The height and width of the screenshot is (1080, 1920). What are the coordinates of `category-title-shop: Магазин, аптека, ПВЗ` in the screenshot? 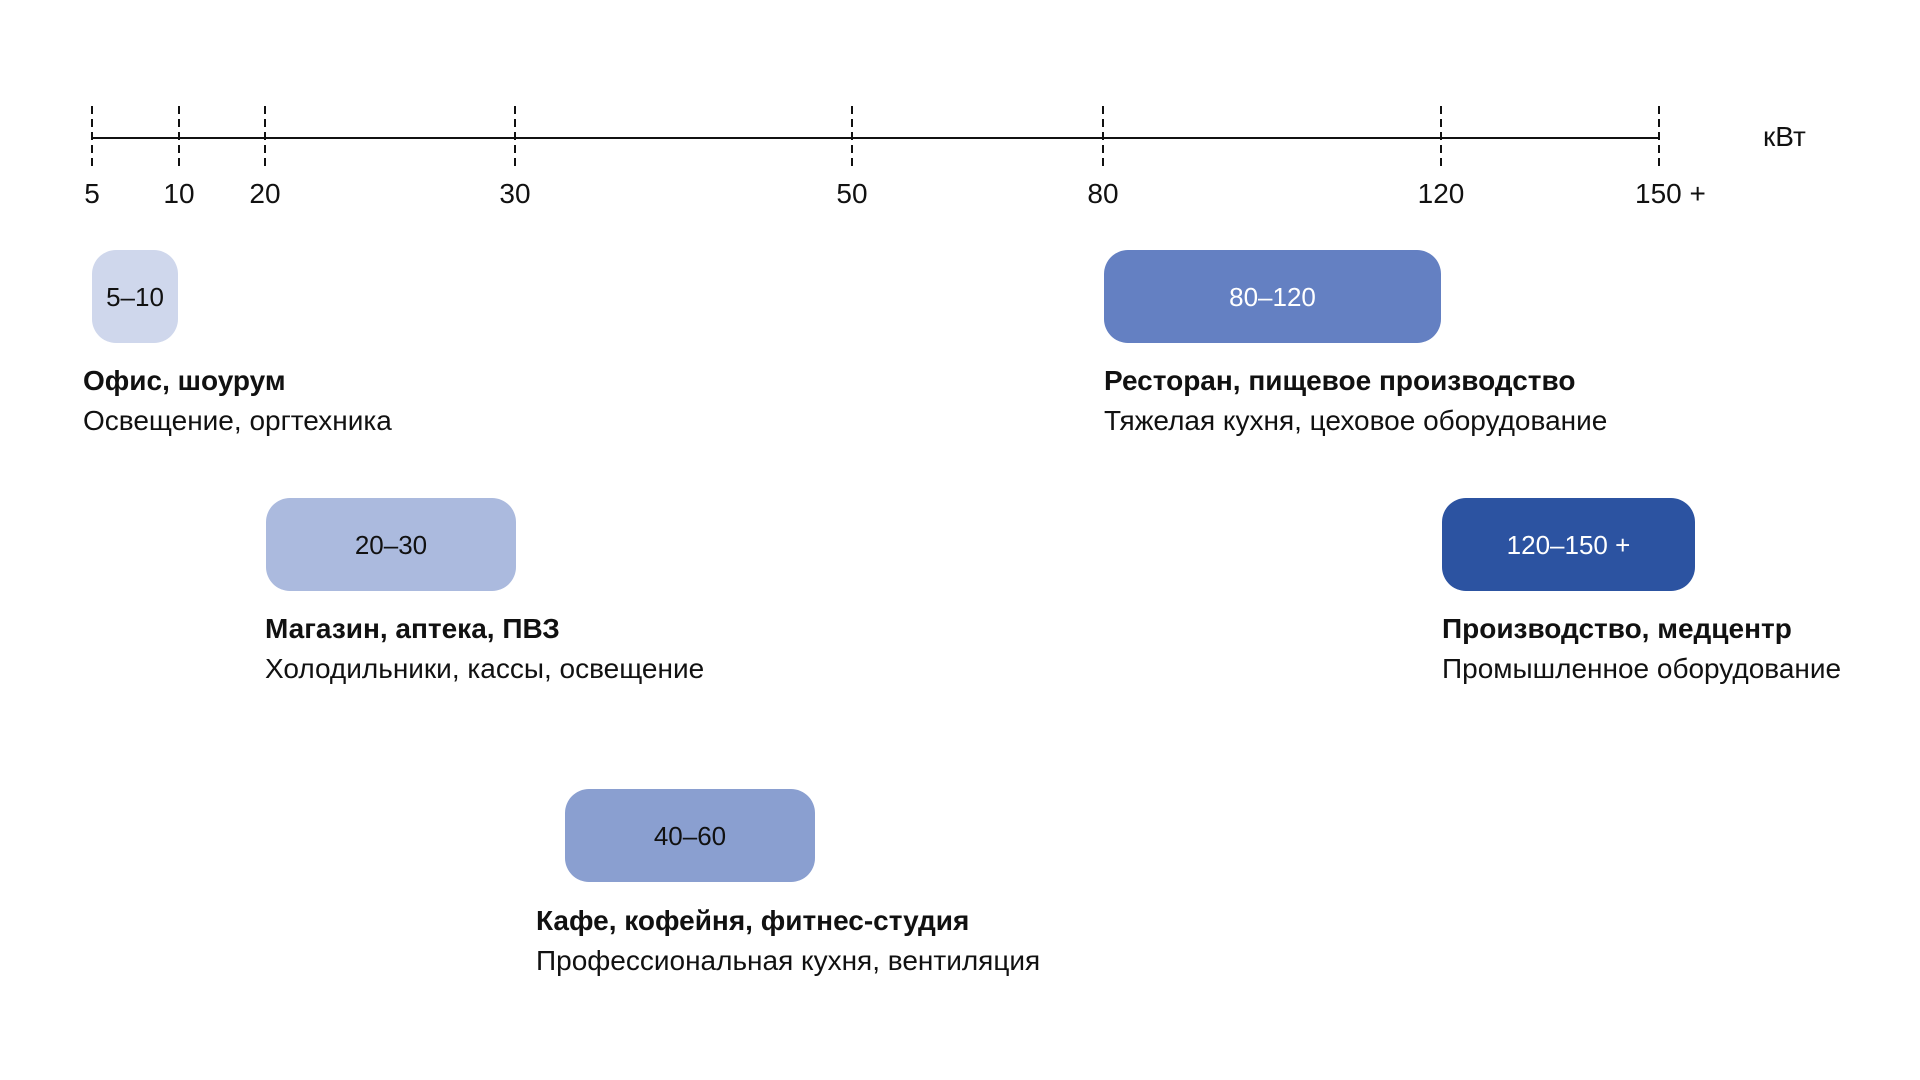 It's located at (412, 628).